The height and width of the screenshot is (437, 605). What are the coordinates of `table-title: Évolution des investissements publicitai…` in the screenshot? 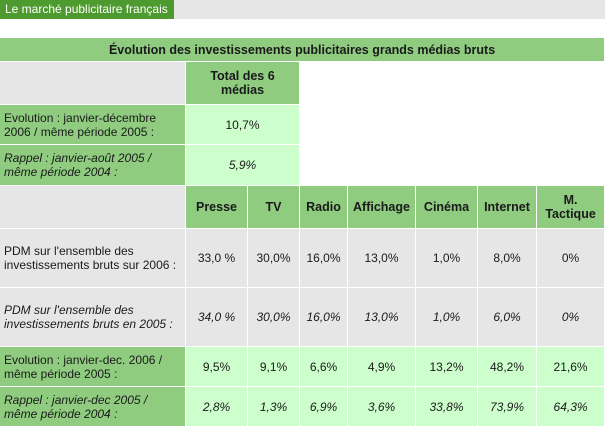 It's located at (302, 50).